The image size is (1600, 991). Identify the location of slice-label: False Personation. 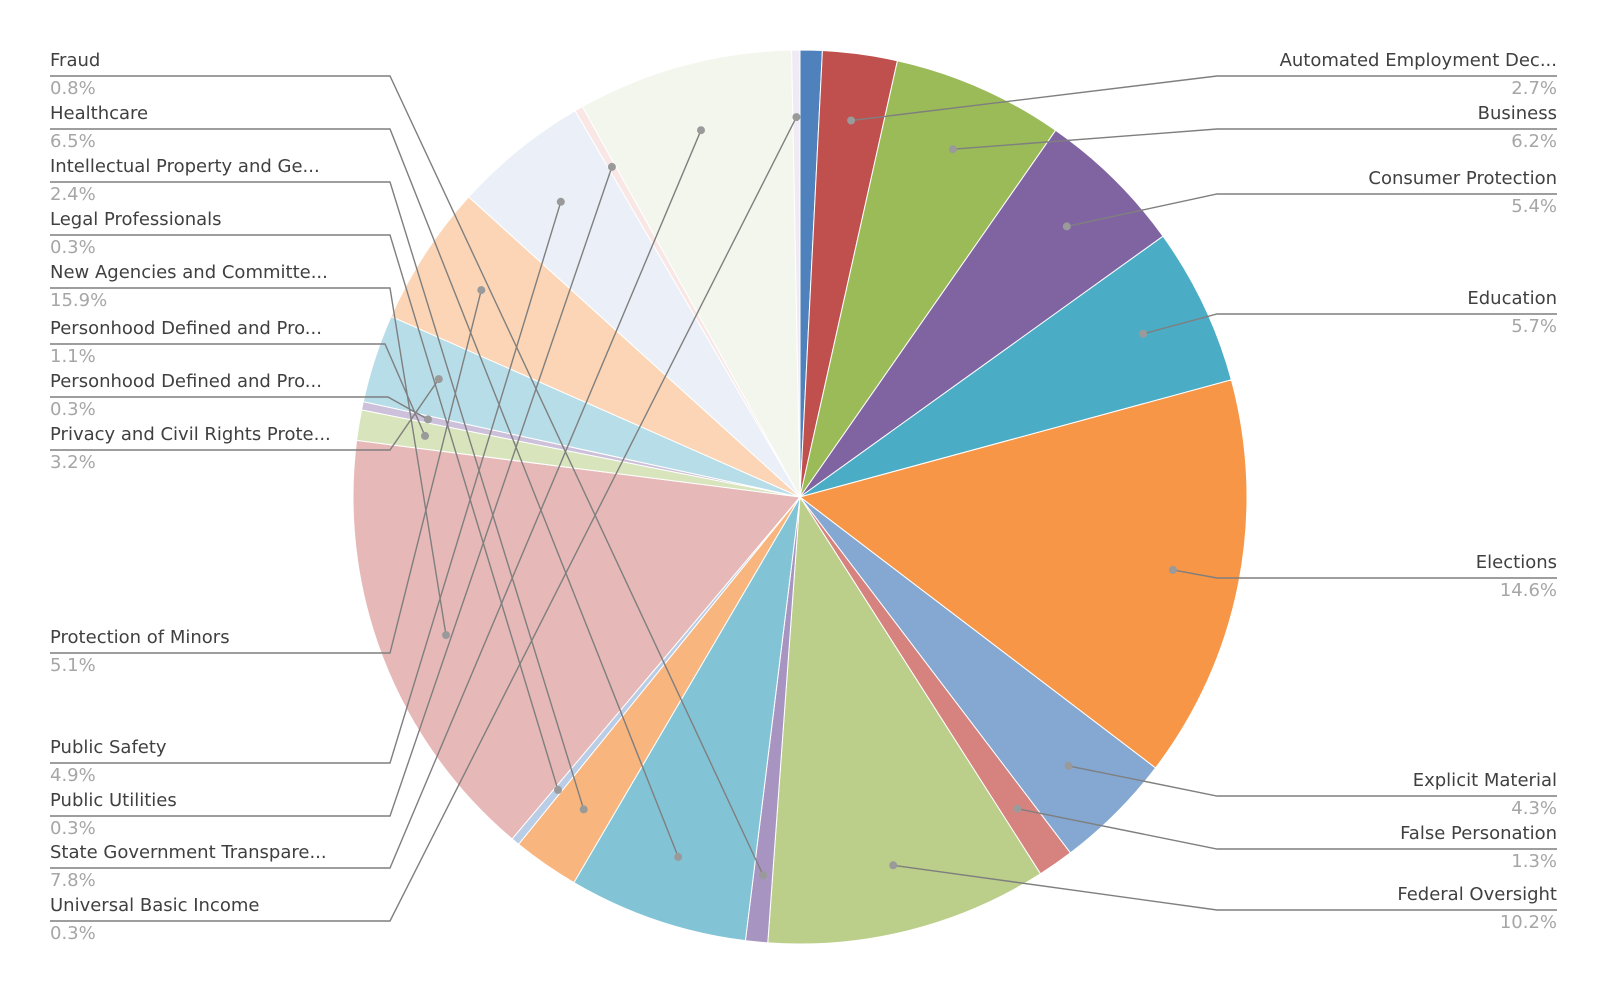
(1478, 833).